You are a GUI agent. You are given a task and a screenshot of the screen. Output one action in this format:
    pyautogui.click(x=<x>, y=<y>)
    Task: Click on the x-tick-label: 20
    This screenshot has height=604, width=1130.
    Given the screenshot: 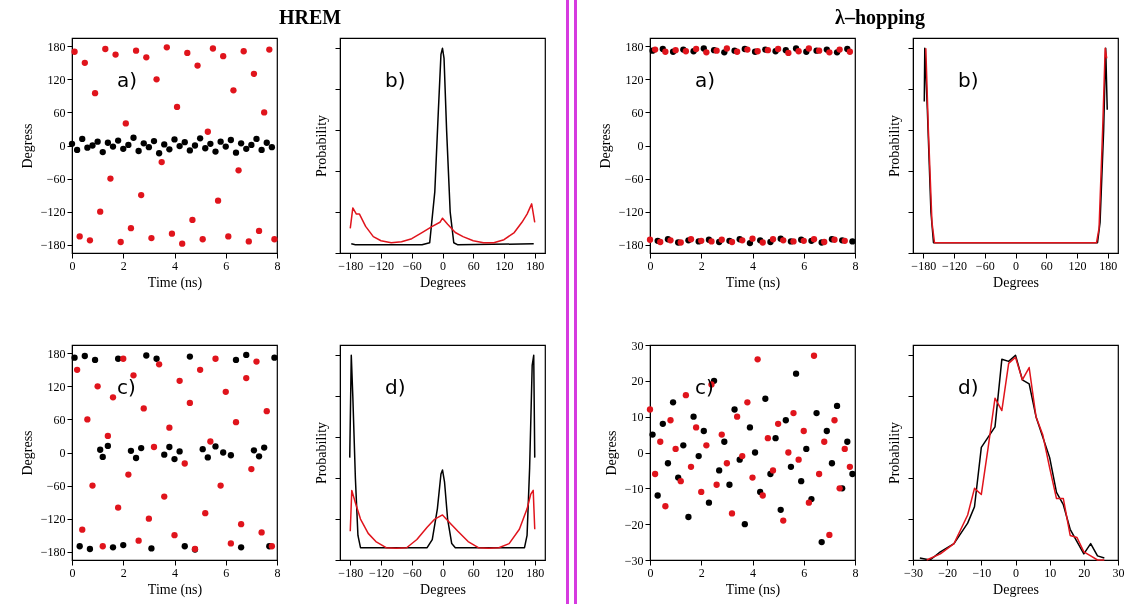 What is the action you would take?
    pyautogui.click(x=1084, y=572)
    